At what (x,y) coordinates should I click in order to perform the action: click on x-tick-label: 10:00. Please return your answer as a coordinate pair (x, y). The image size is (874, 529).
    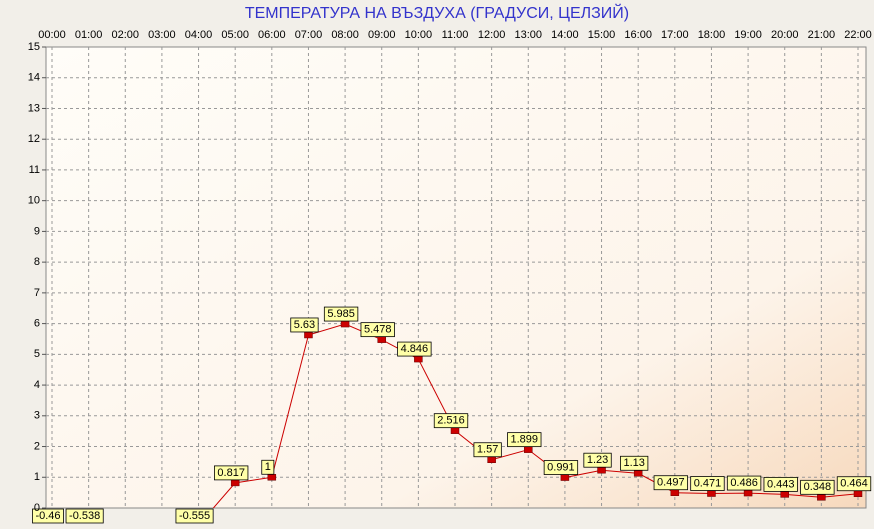
    Looking at the image, I should click on (419, 35).